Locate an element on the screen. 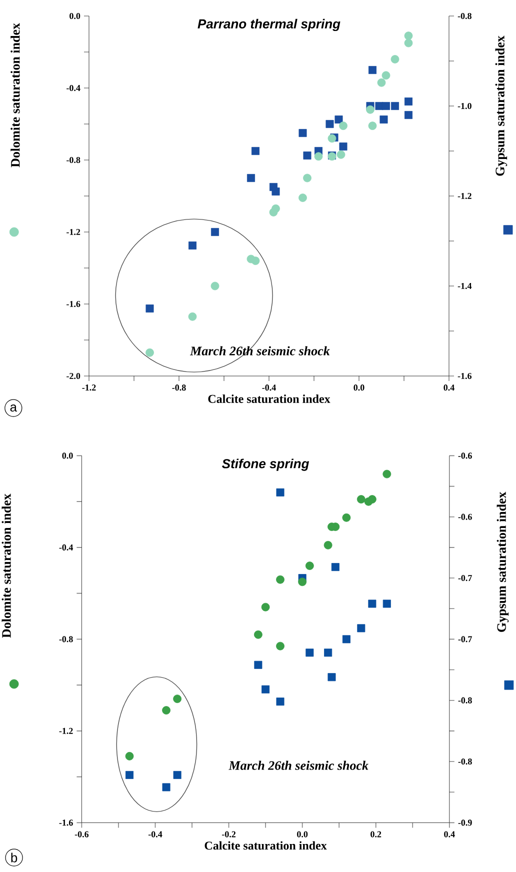  text: a is located at coordinates (14, 408).